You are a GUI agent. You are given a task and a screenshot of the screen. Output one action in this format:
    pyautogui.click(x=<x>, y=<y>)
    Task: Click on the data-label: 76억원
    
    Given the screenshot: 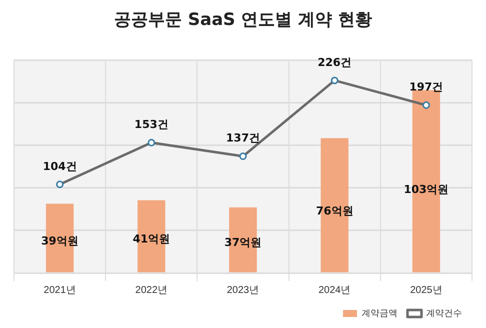 What is the action you would take?
    pyautogui.click(x=335, y=211)
    